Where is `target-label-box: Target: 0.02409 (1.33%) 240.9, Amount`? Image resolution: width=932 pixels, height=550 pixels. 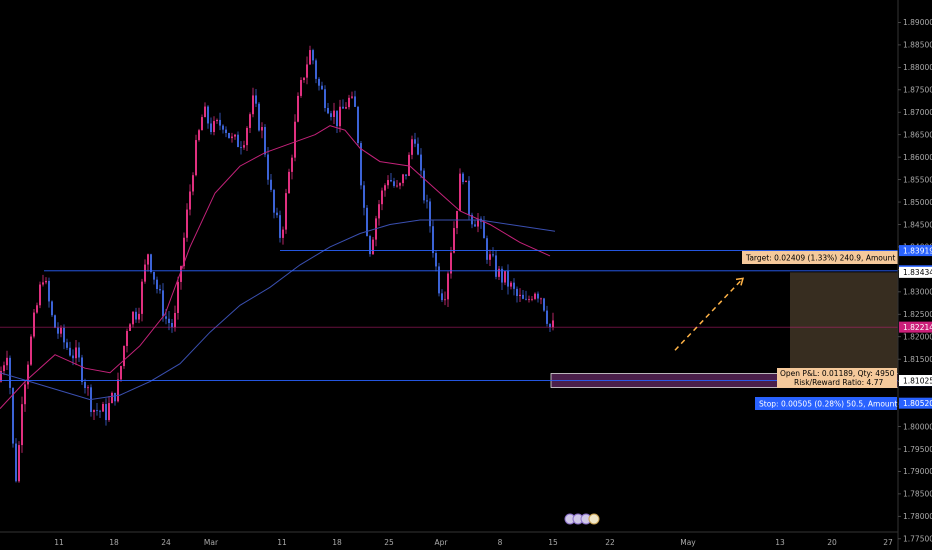 target-label-box: Target: 0.02409 (1.33%) 240.9, Amount is located at coordinates (820, 257).